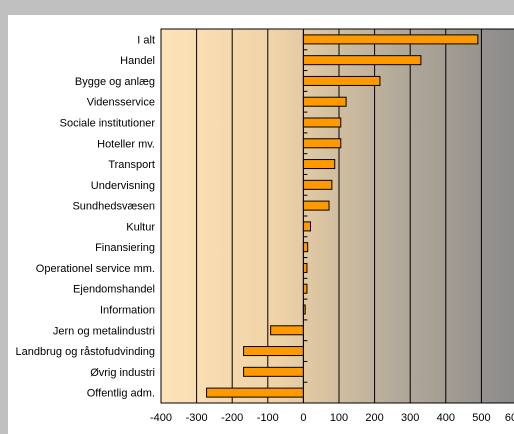 The width and height of the screenshot is (514, 434). I want to click on category-label: Landbrug og råstofudvinding, so click(85, 352).